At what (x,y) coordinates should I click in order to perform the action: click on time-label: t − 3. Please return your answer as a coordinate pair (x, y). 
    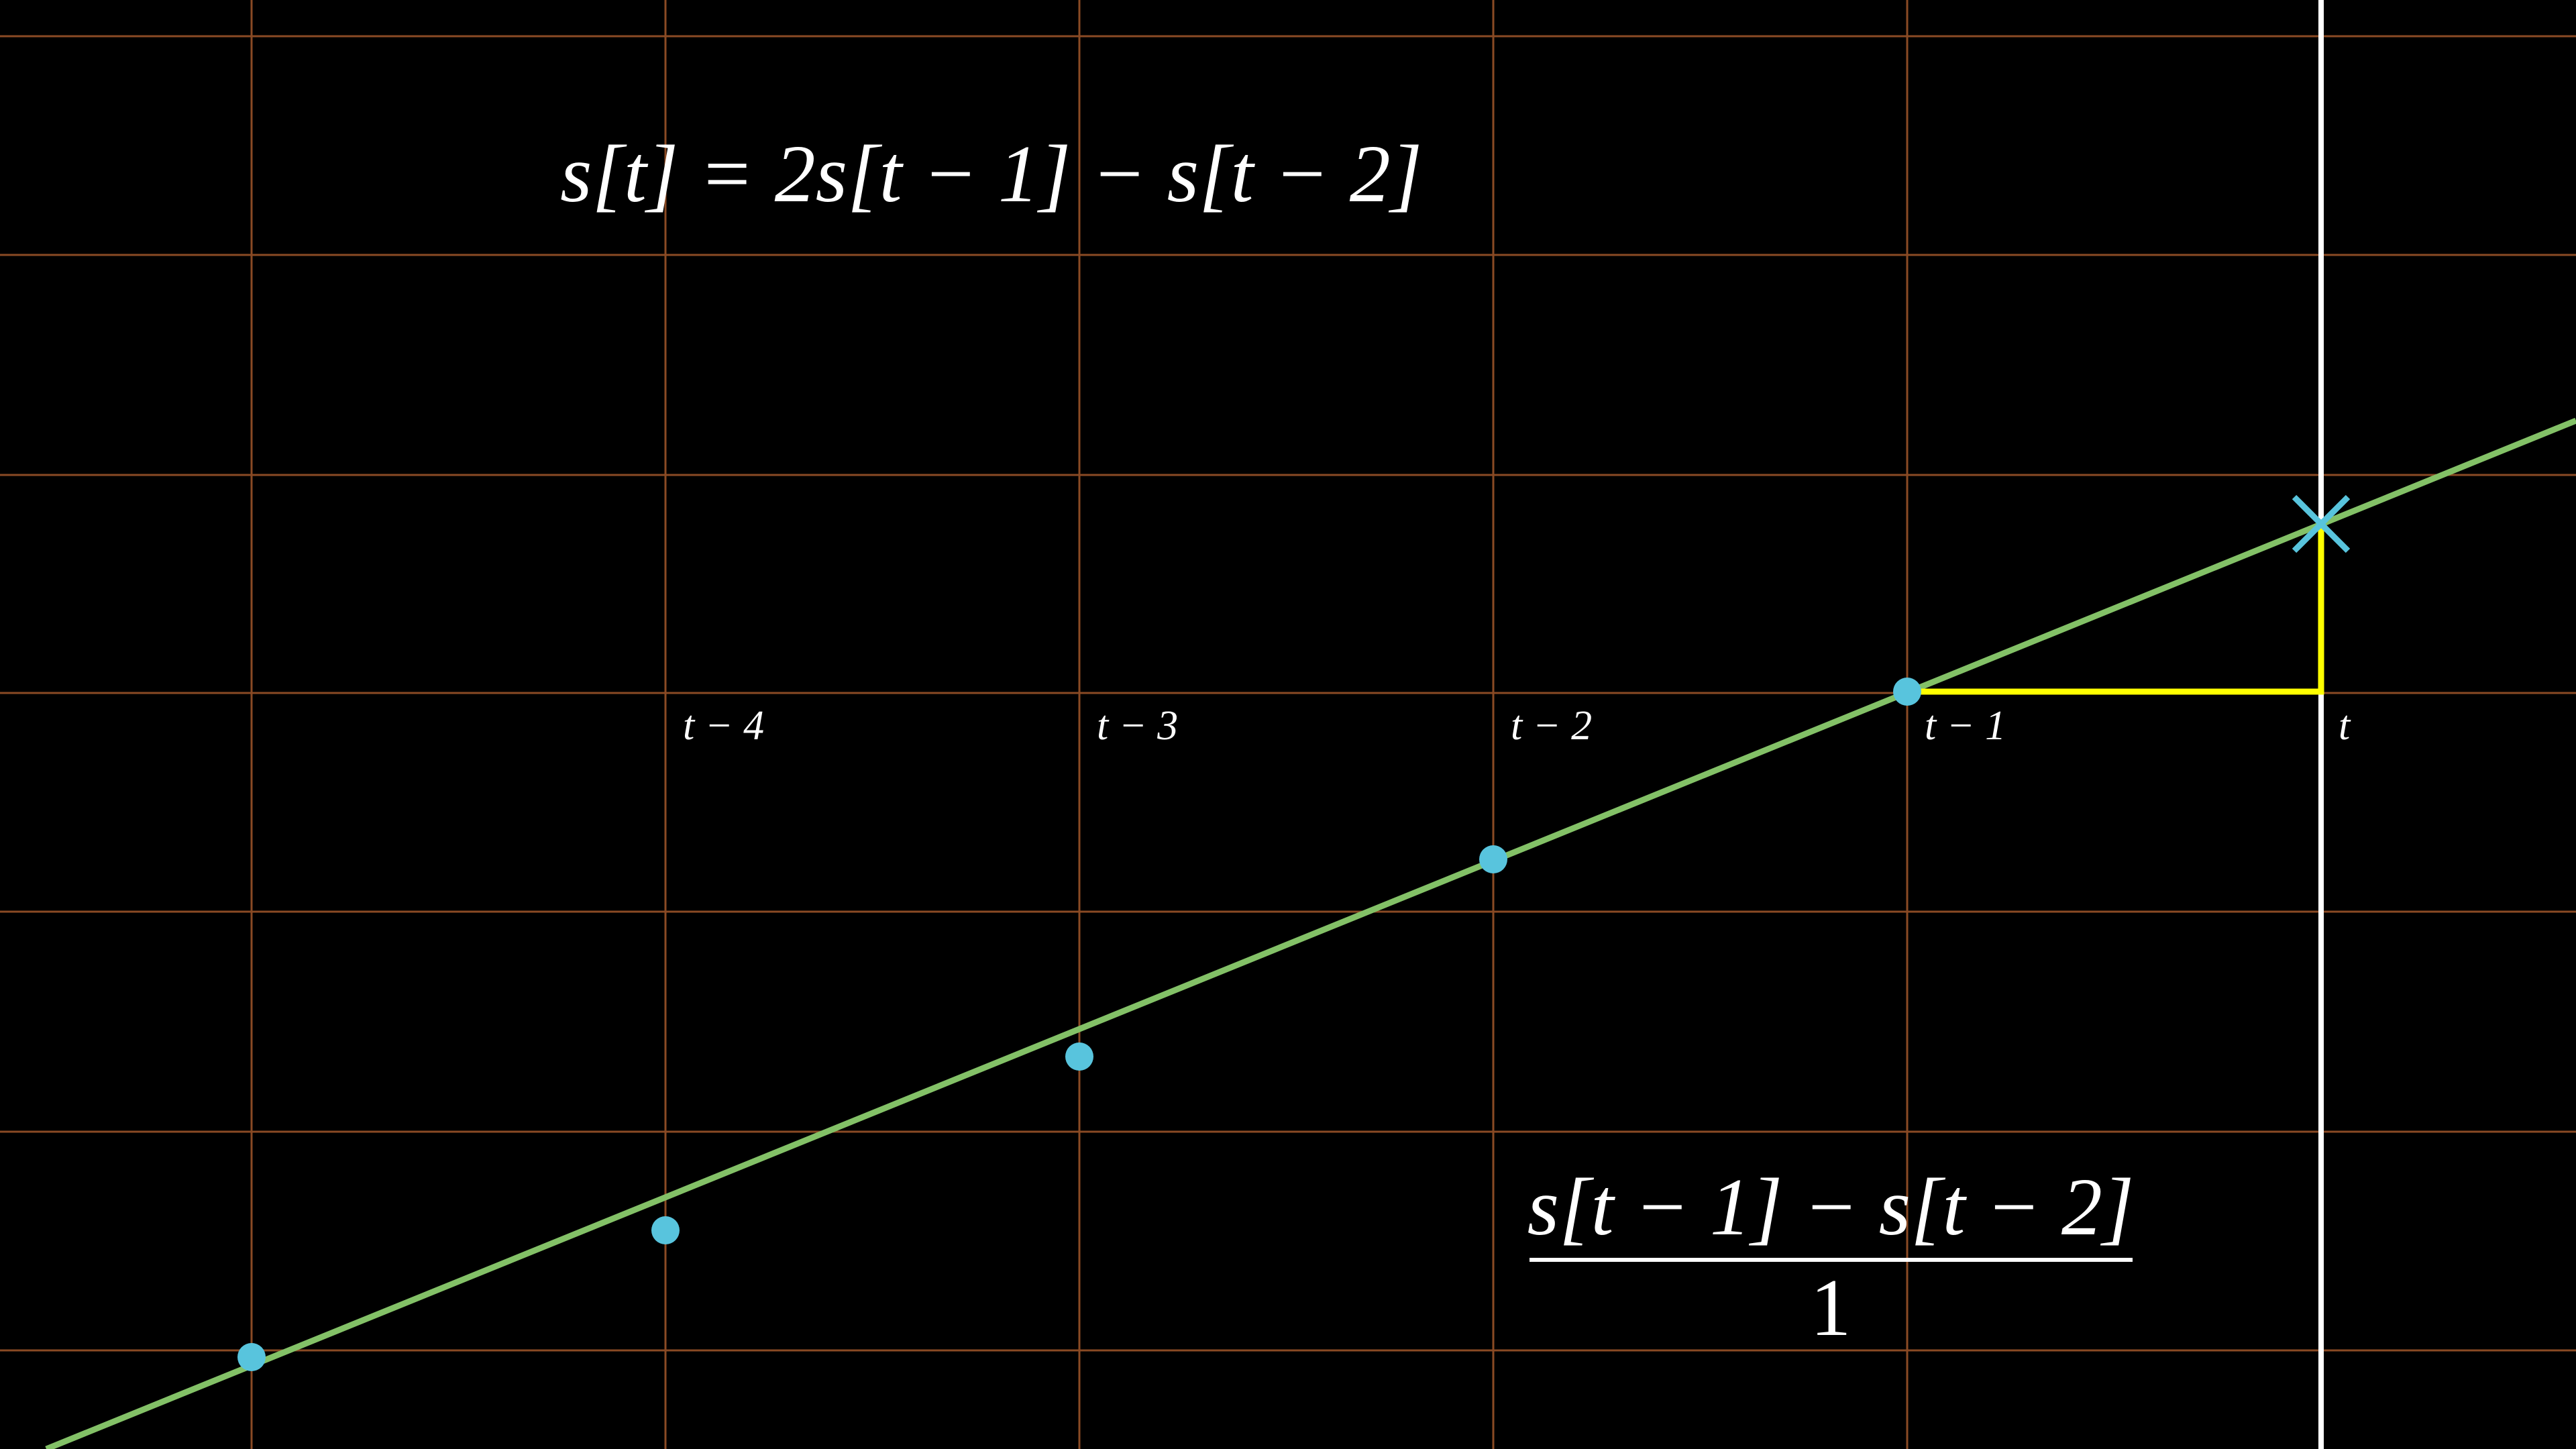
    Looking at the image, I should click on (1137, 726).